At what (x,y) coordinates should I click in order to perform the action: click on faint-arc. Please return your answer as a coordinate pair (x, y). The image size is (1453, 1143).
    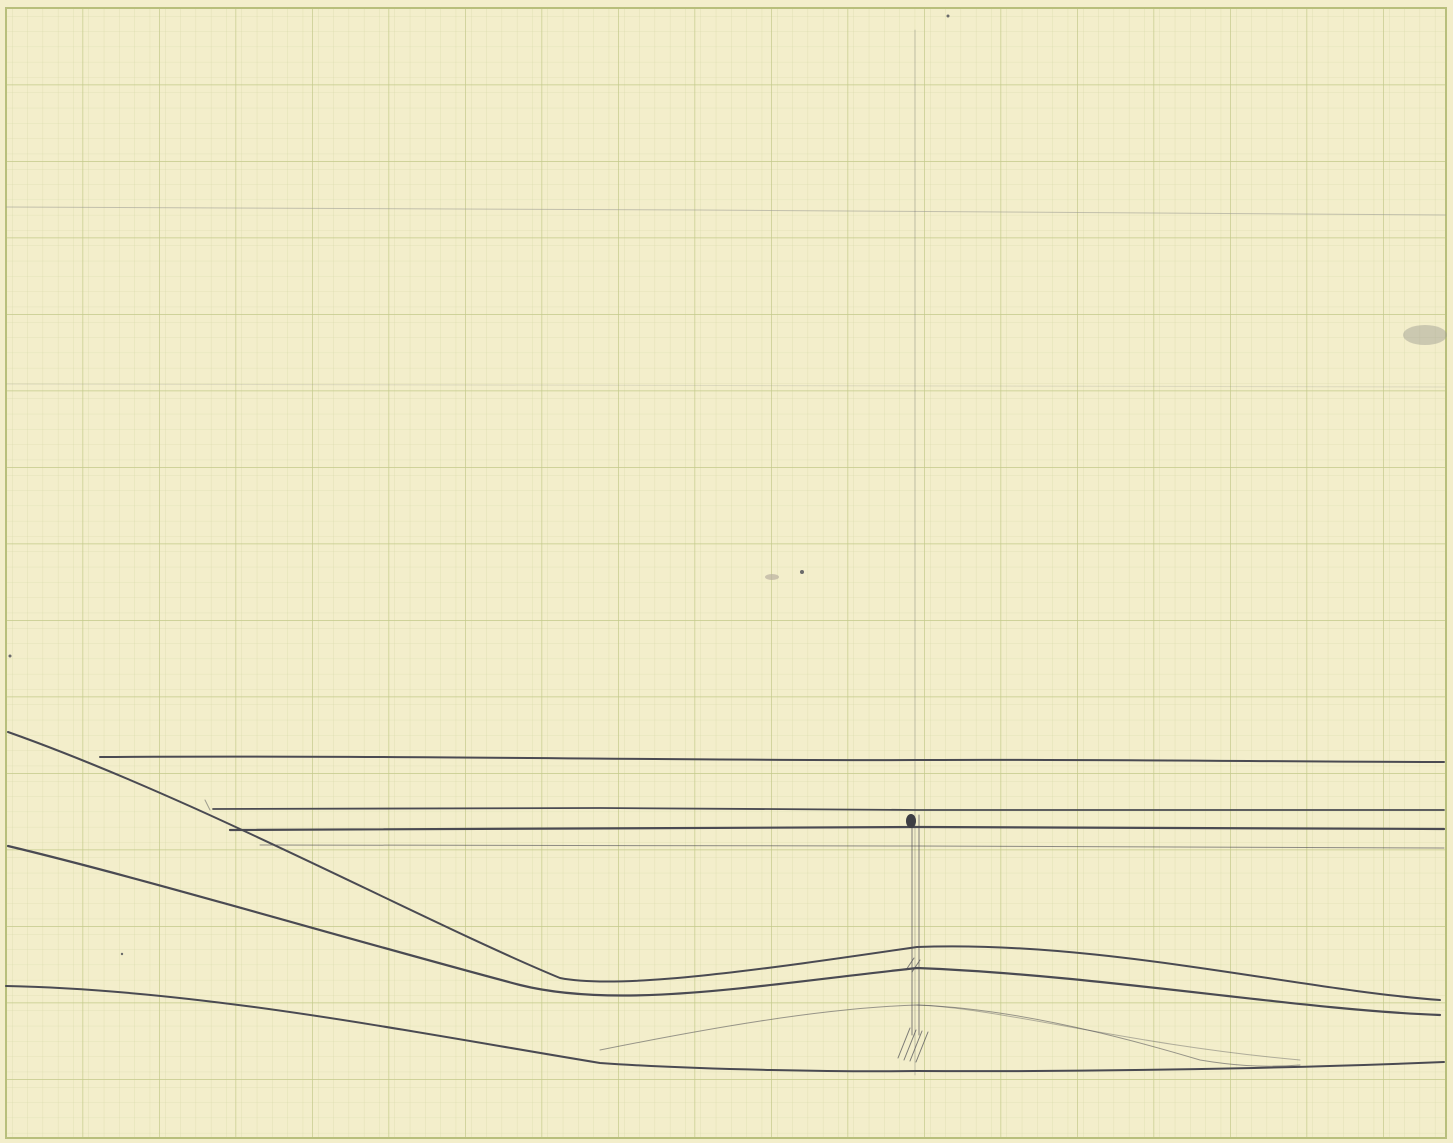
    Looking at the image, I should click on (950, 1035).